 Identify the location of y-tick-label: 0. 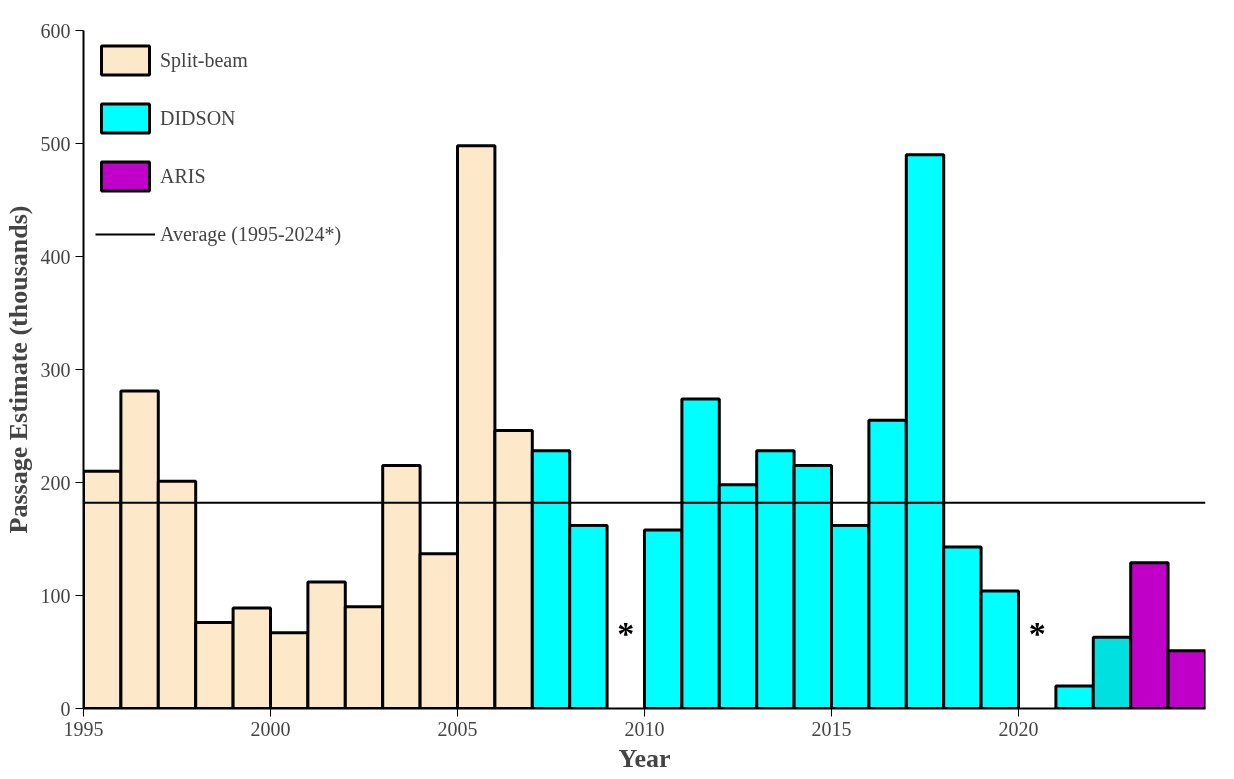
(65, 708).